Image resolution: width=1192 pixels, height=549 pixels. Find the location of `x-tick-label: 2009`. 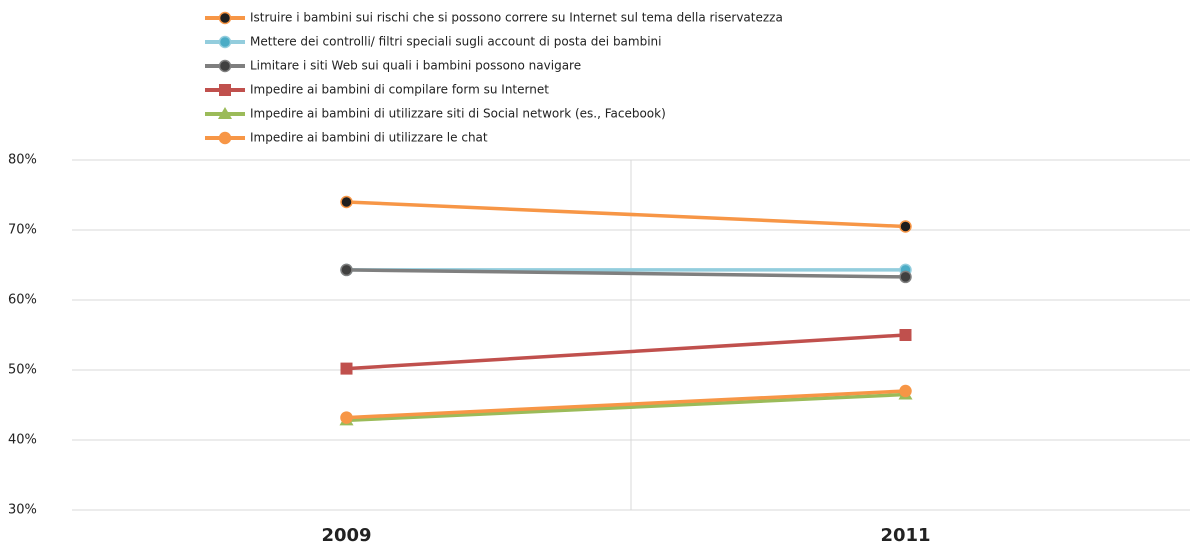

x-tick-label: 2009 is located at coordinates (346, 535).